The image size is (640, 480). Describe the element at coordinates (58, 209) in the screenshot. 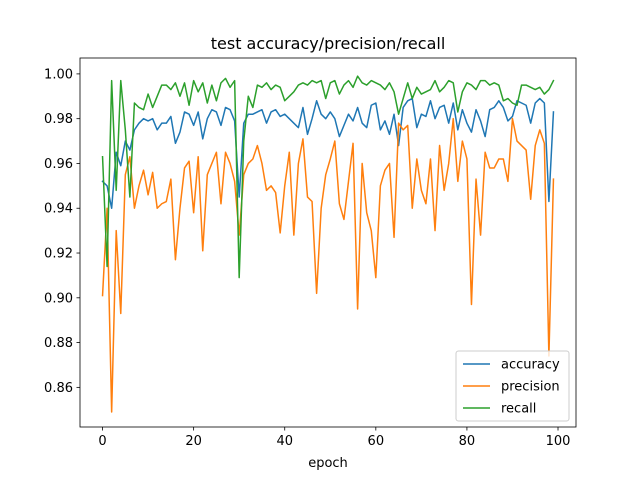

I see `y-tick-label: 0.94` at that location.